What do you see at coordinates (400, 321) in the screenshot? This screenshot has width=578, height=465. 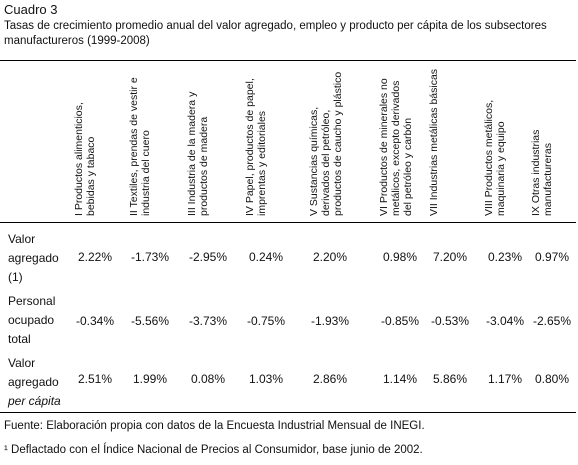 I see `cell-value: -0.85%` at bounding box center [400, 321].